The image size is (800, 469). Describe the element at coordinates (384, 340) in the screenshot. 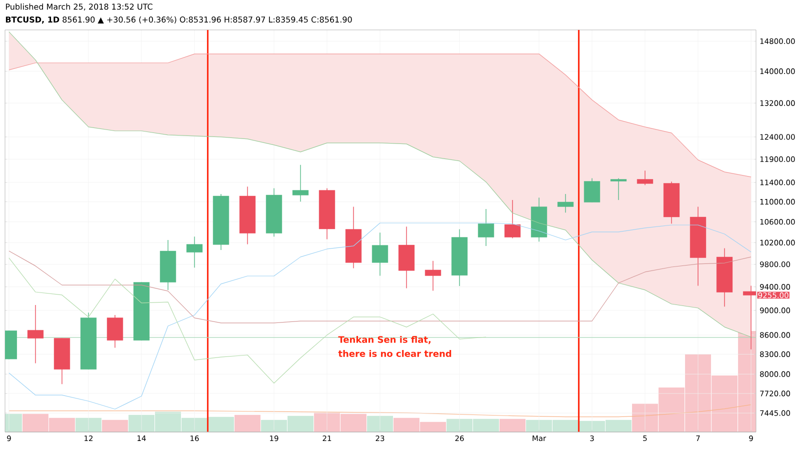

I see `annotation: Tenkan Sen is flat,` at that location.